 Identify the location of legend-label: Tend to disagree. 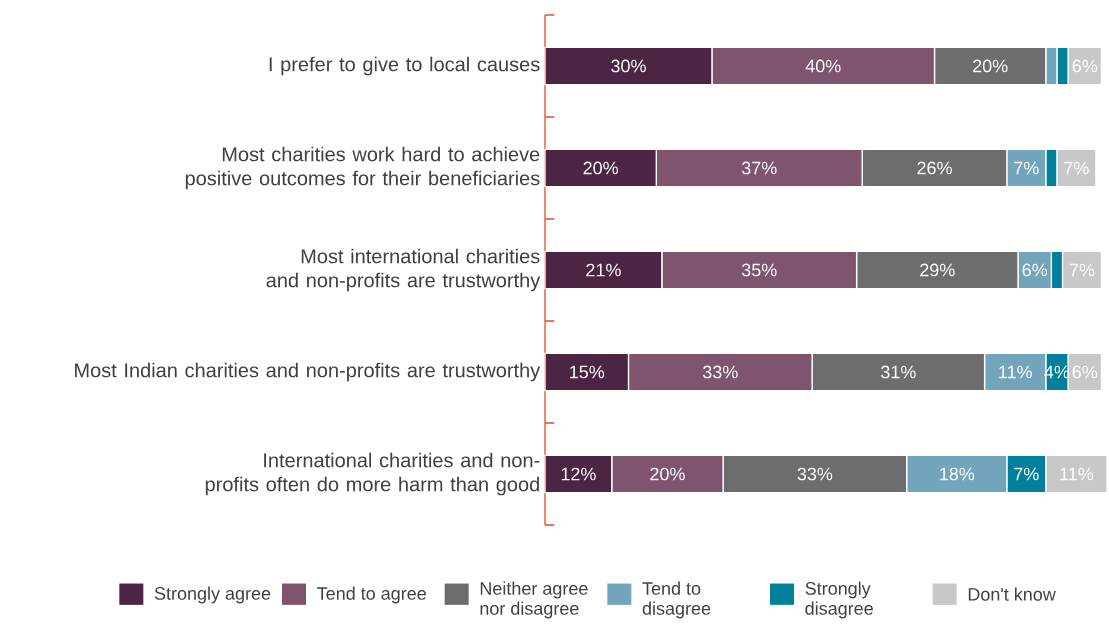
(676, 600).